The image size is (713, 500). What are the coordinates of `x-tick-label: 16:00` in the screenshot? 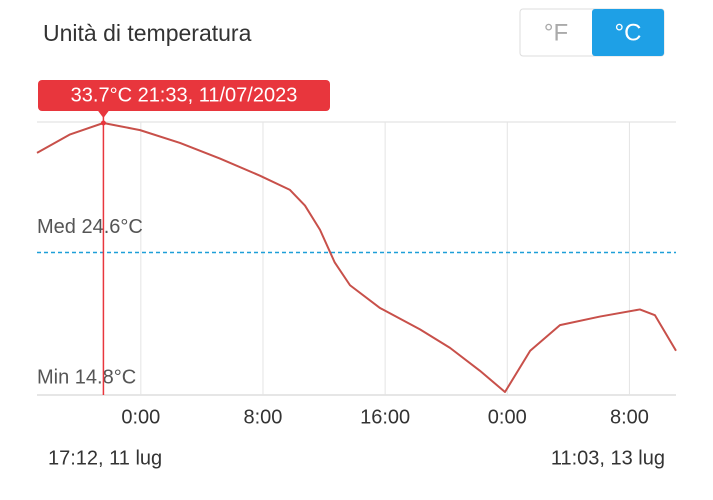 It's located at (385, 417).